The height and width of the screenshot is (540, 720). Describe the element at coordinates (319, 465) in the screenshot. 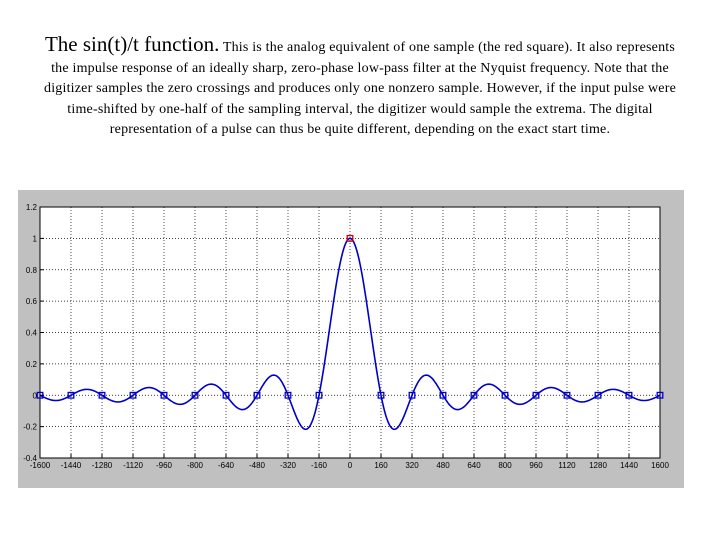

I see `x-tick-label: -160` at that location.